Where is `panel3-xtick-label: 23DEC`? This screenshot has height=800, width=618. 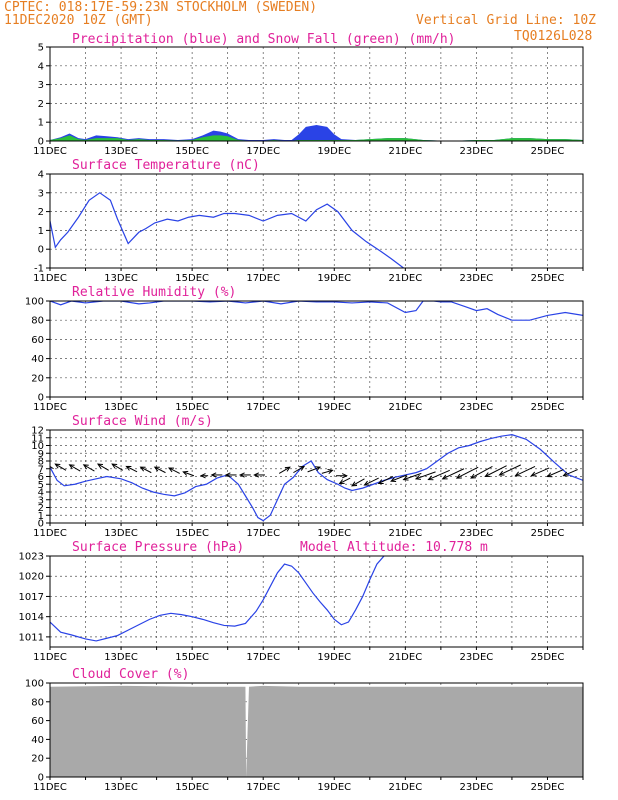 panel3-xtick-label: 23DEC is located at coordinates (477, 407).